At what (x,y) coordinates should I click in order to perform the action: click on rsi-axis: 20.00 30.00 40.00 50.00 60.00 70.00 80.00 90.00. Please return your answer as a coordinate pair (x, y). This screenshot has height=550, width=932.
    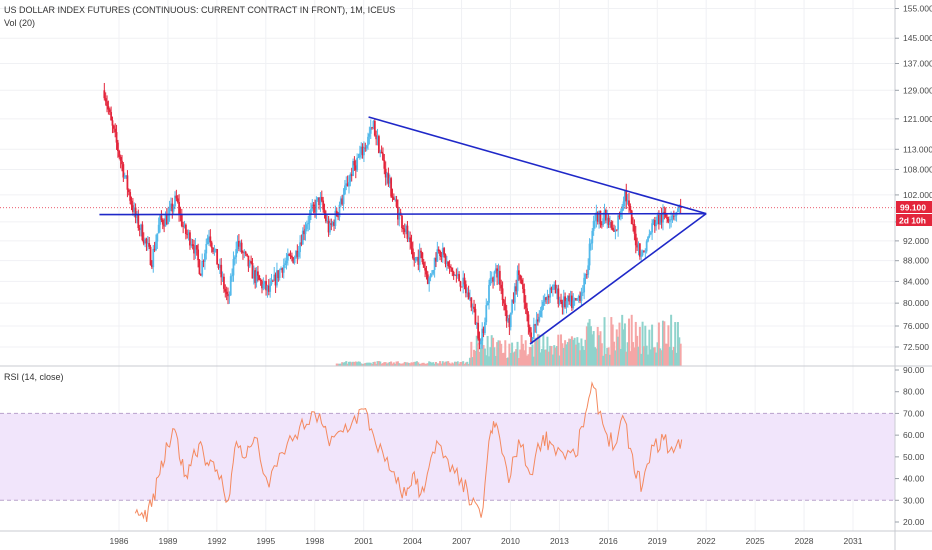
    Looking at the image, I should click on (910, 446).